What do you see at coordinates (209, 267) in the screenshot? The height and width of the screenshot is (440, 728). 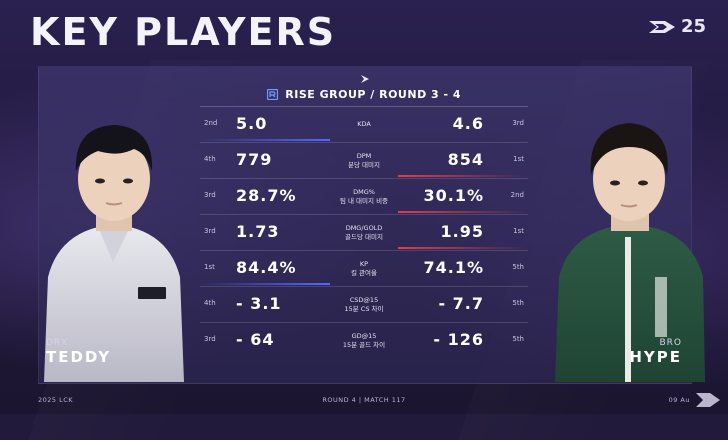 I see `left-rank: 1st` at bounding box center [209, 267].